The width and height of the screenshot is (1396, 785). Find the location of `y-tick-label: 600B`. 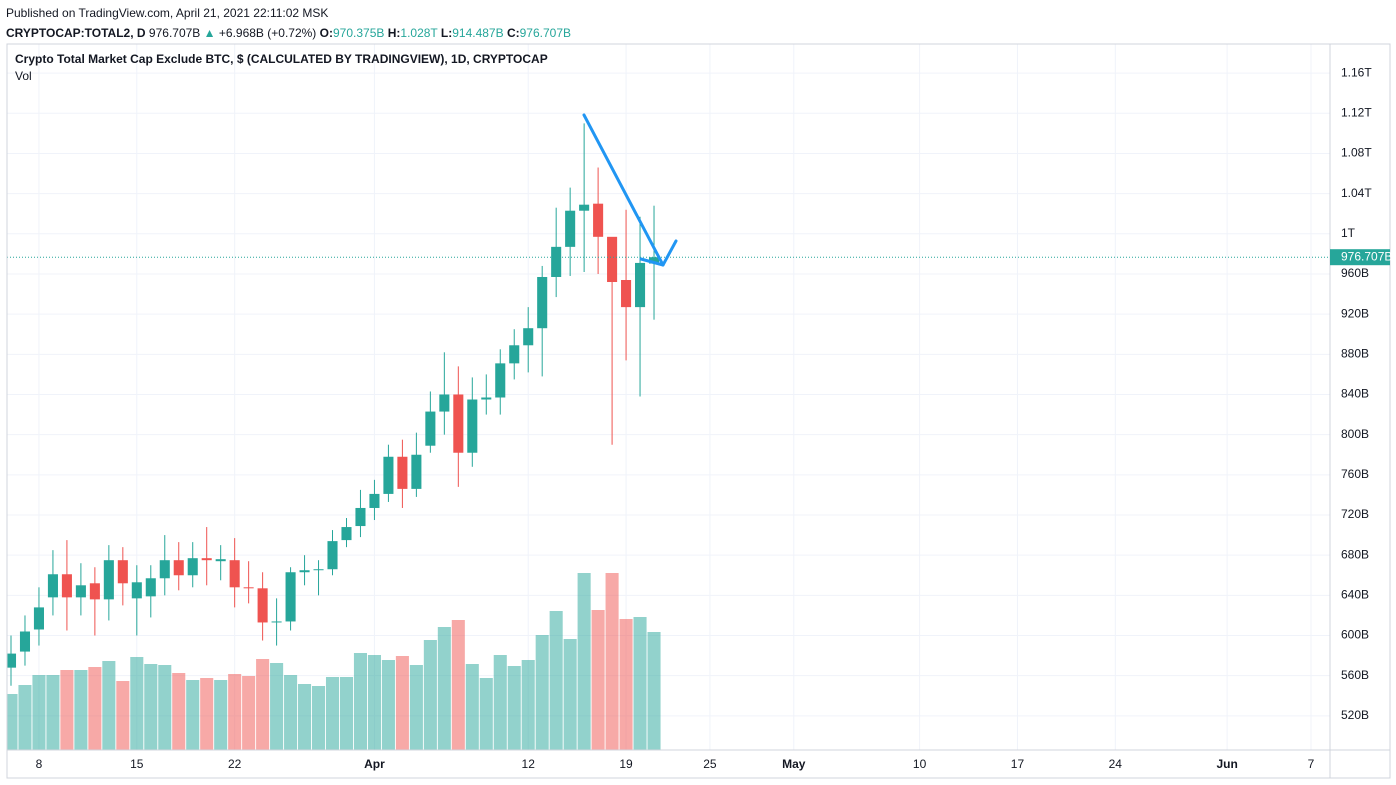

y-tick-label: 600B is located at coordinates (1355, 635).